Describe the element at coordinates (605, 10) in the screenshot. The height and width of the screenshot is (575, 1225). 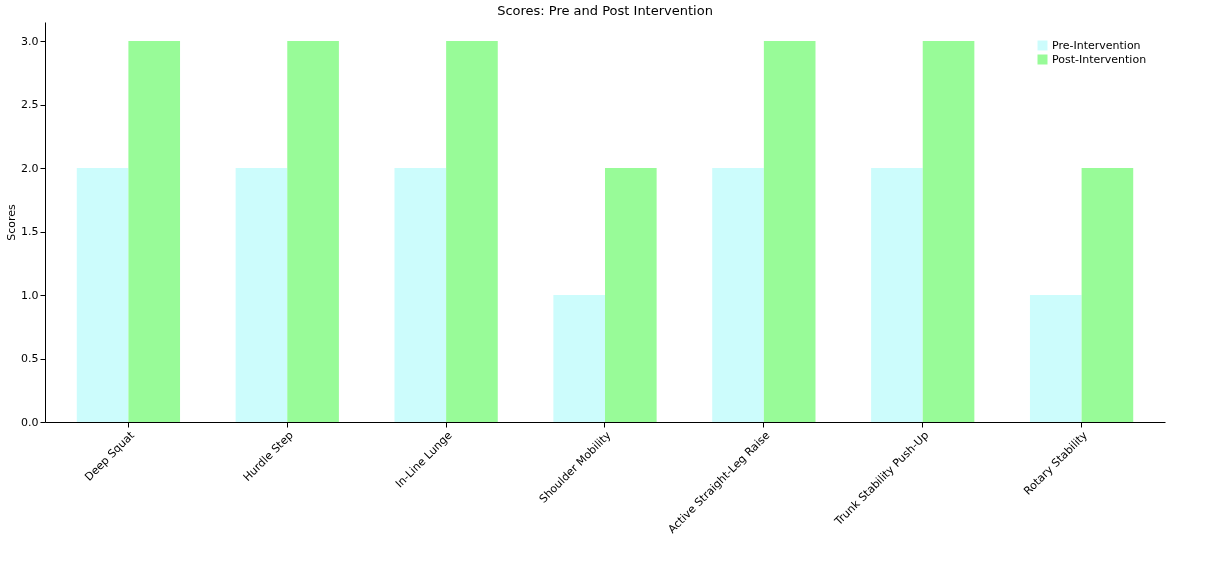
I see `chart-title: Scores: Pre and Post Intervention` at that location.